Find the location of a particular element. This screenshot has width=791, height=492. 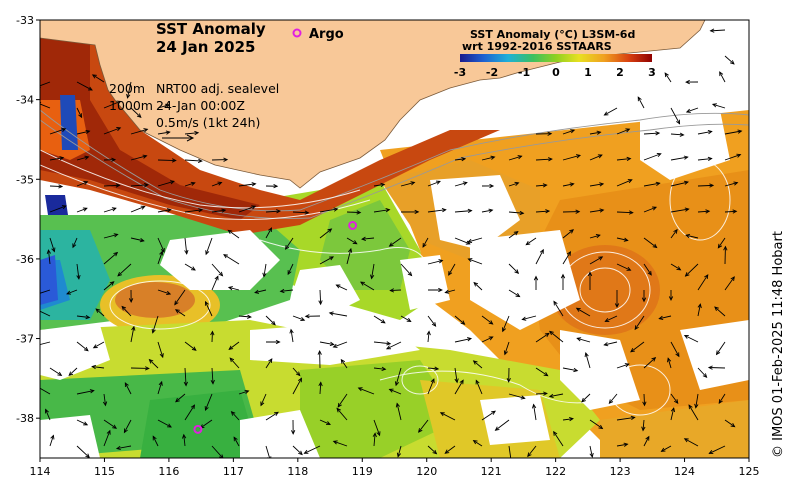

time-label: 24-Jan 00:00Z is located at coordinates (200, 105).